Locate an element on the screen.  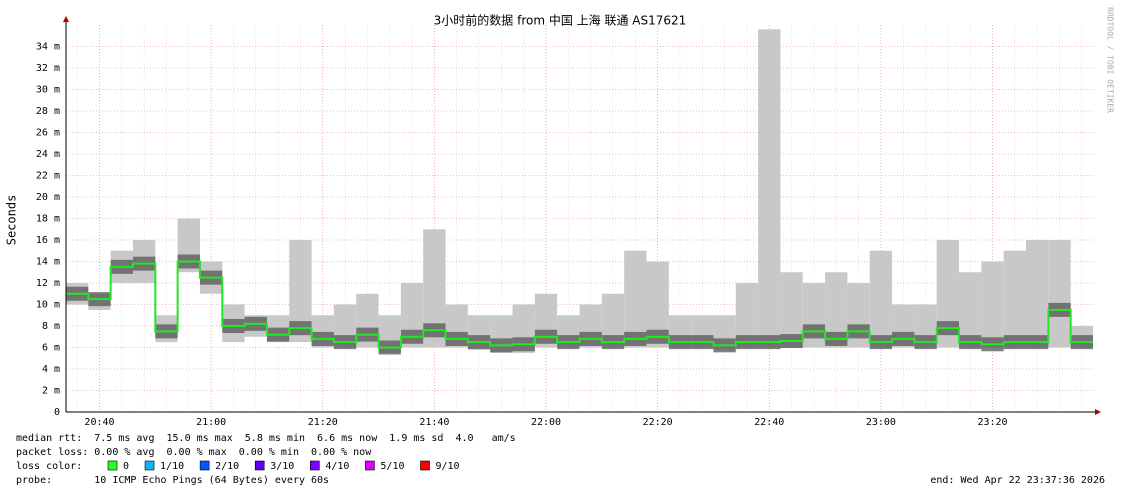
loss-label: 5/10 is located at coordinates (392, 466).